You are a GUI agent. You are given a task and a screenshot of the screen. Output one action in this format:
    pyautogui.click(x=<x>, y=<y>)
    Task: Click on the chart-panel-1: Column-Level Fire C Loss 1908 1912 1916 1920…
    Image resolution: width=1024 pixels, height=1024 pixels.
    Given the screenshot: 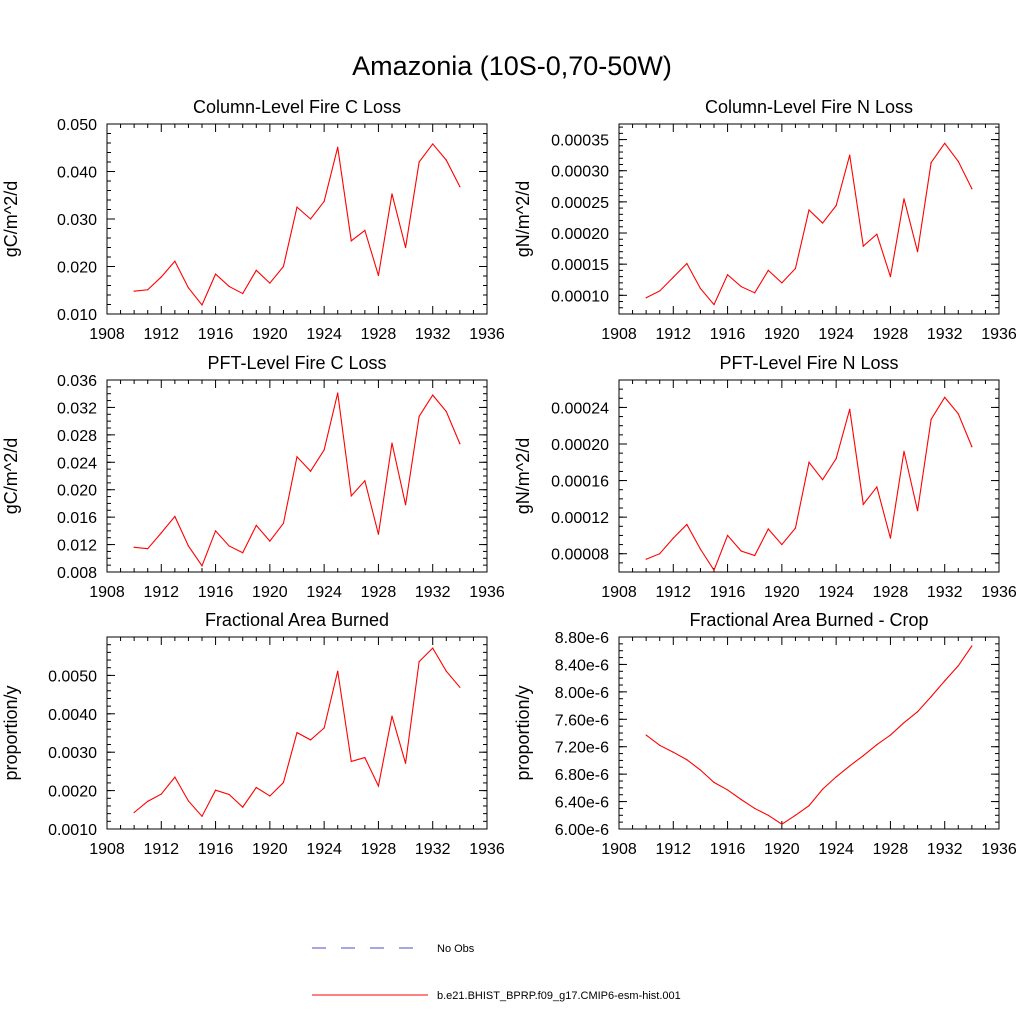 What is the action you would take?
    pyautogui.click(x=253, y=220)
    